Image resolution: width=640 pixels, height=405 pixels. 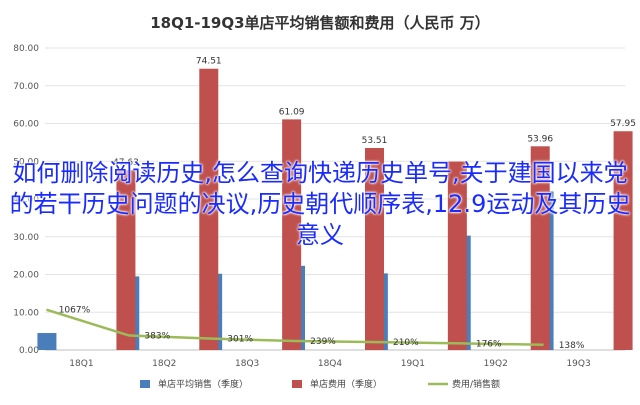 I want to click on bar-data-label: 61.09, so click(x=292, y=112).